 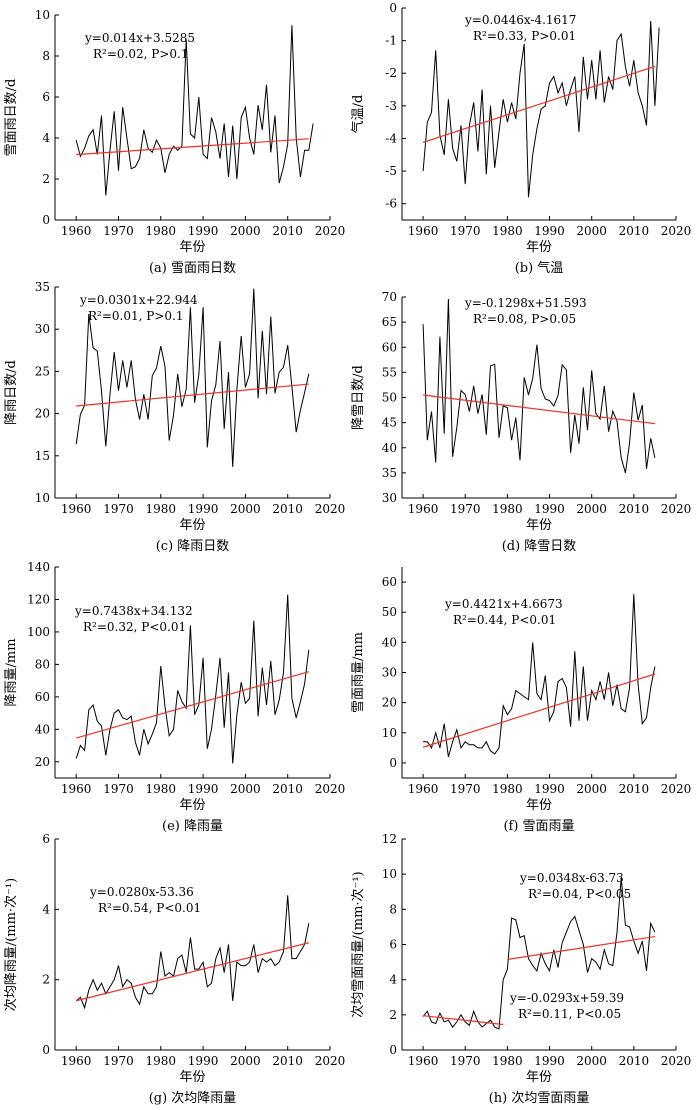 I want to click on regression-equation: R²=0.04, P<0.05, so click(x=579, y=894).